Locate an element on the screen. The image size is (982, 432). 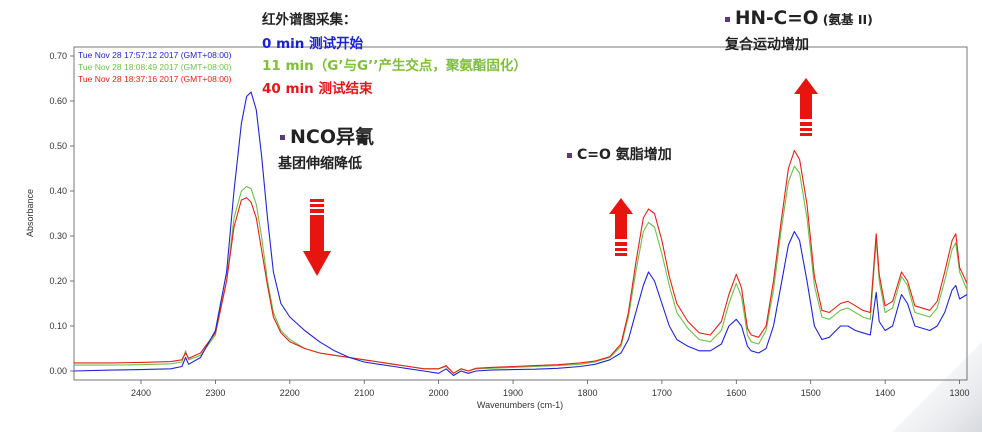
y-tick-label: 0.40 is located at coordinates (58, 191).